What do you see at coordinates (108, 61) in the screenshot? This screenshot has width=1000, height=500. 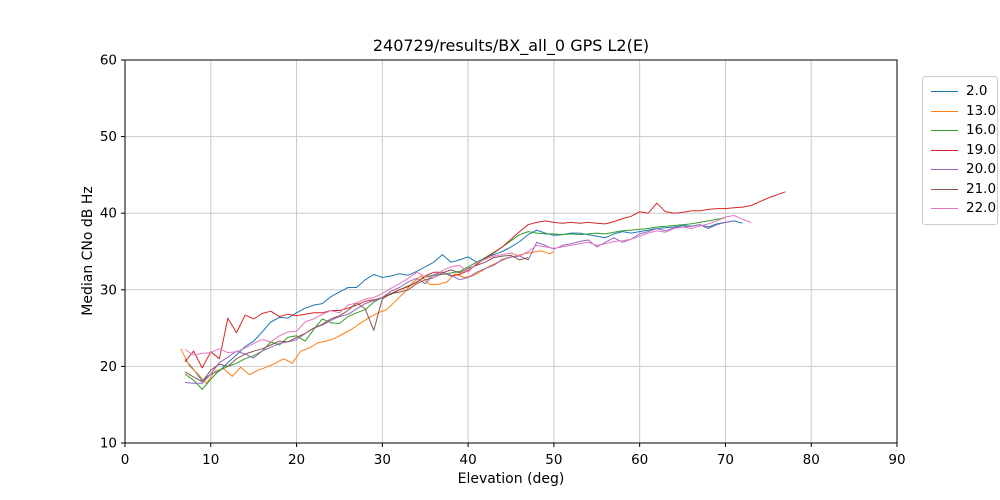 I see `y-tick-label: 60` at bounding box center [108, 61].